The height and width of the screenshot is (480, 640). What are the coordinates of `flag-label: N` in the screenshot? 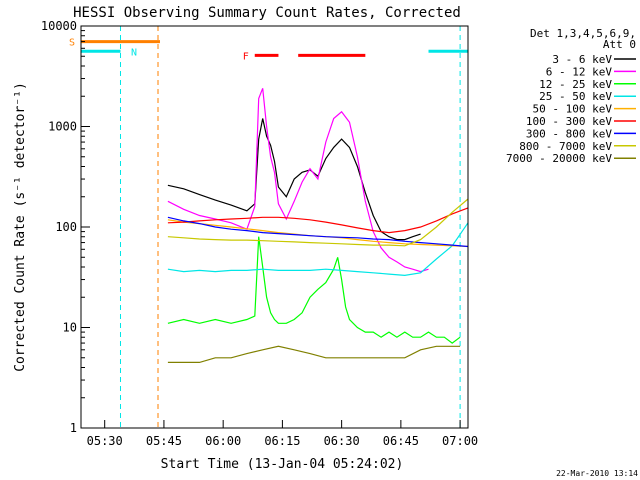 It's located at (134, 52).